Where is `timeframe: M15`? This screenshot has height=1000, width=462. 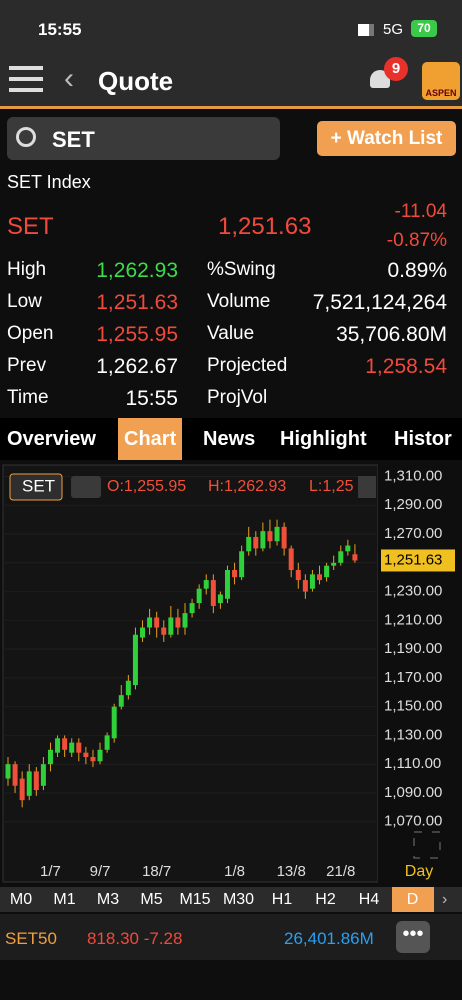 timeframe: M15 is located at coordinates (195, 899).